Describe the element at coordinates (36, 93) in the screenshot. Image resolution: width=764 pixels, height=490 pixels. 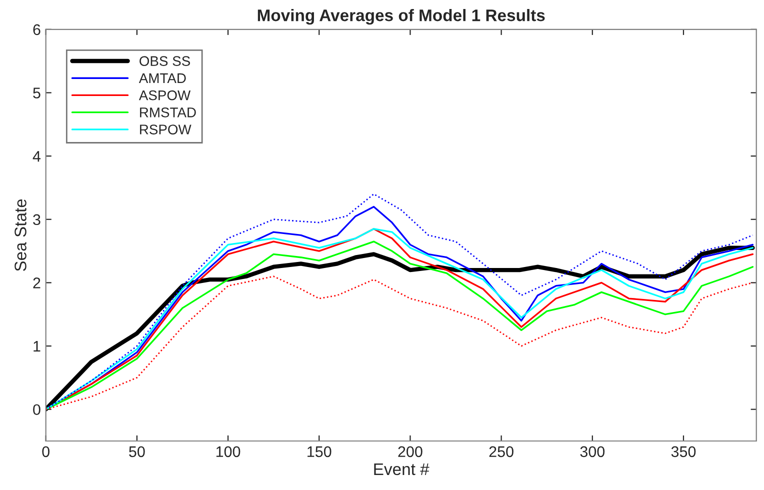
I see `y-tick-label: 5` at that location.